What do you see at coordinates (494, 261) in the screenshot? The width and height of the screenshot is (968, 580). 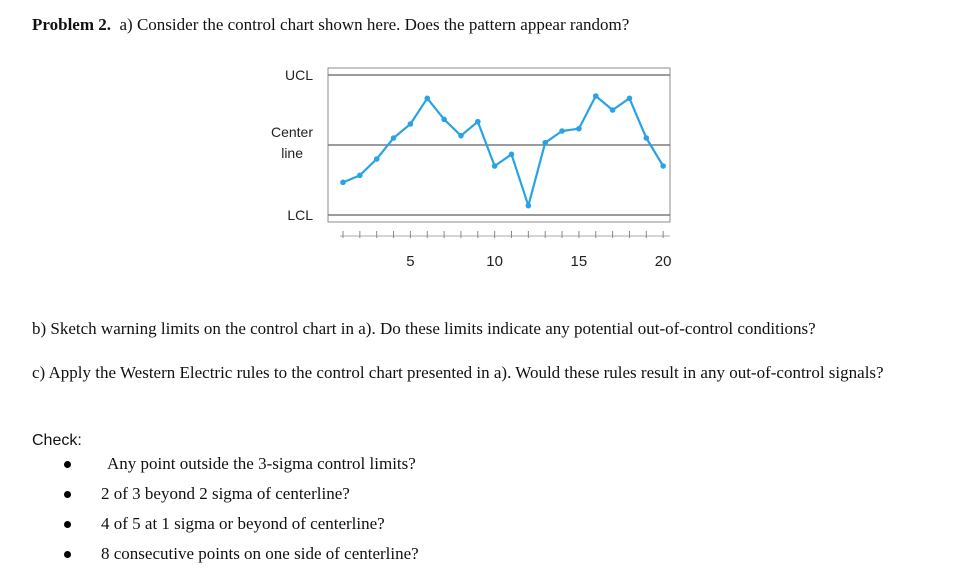 I see `x-tick-label: 10` at bounding box center [494, 261].